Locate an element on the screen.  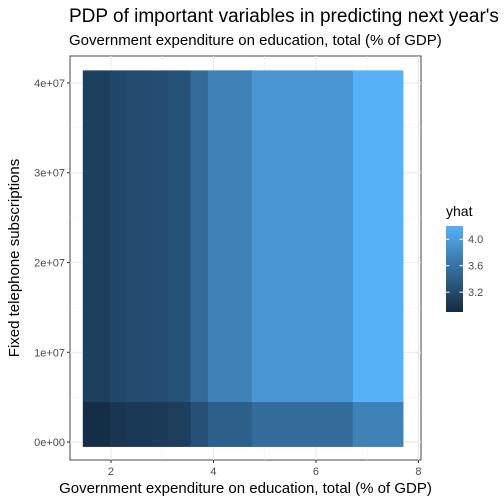
y-tick-label: 0e+00 is located at coordinates (49, 443).